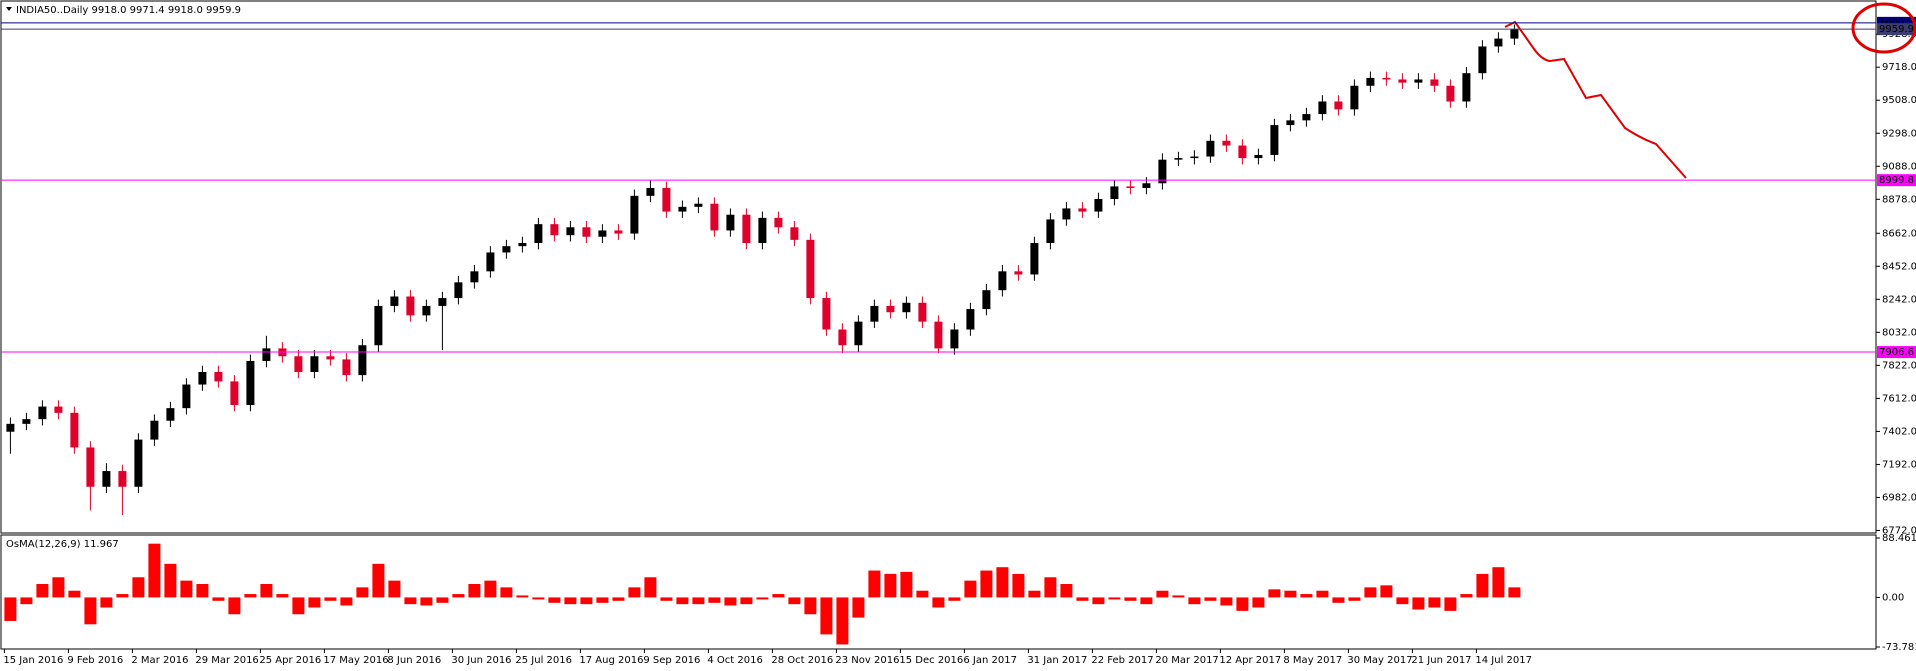 The image size is (1916, 671). What do you see at coordinates (1896, 352) in the screenshot?
I see `level-label: 7906.6` at bounding box center [1896, 352].